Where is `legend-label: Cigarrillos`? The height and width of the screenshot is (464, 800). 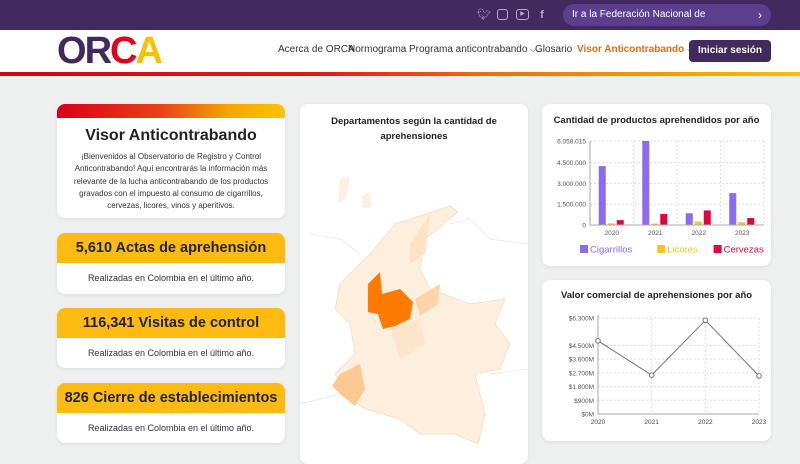
legend-label: Cigarrillos is located at coordinates (611, 250).